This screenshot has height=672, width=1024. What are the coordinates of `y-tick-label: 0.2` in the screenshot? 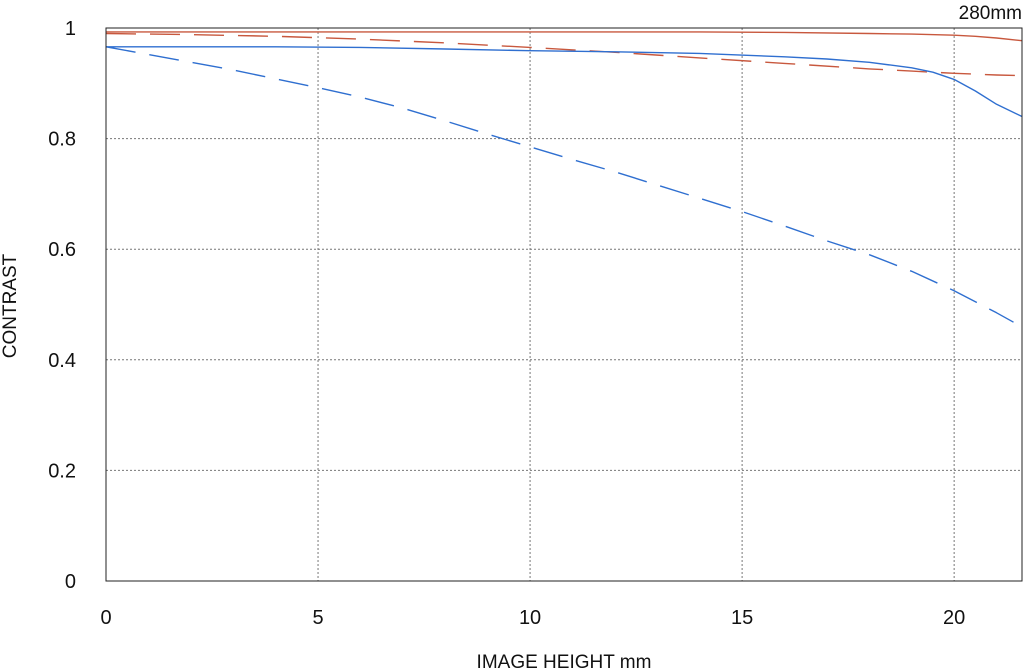 It's located at (62, 471).